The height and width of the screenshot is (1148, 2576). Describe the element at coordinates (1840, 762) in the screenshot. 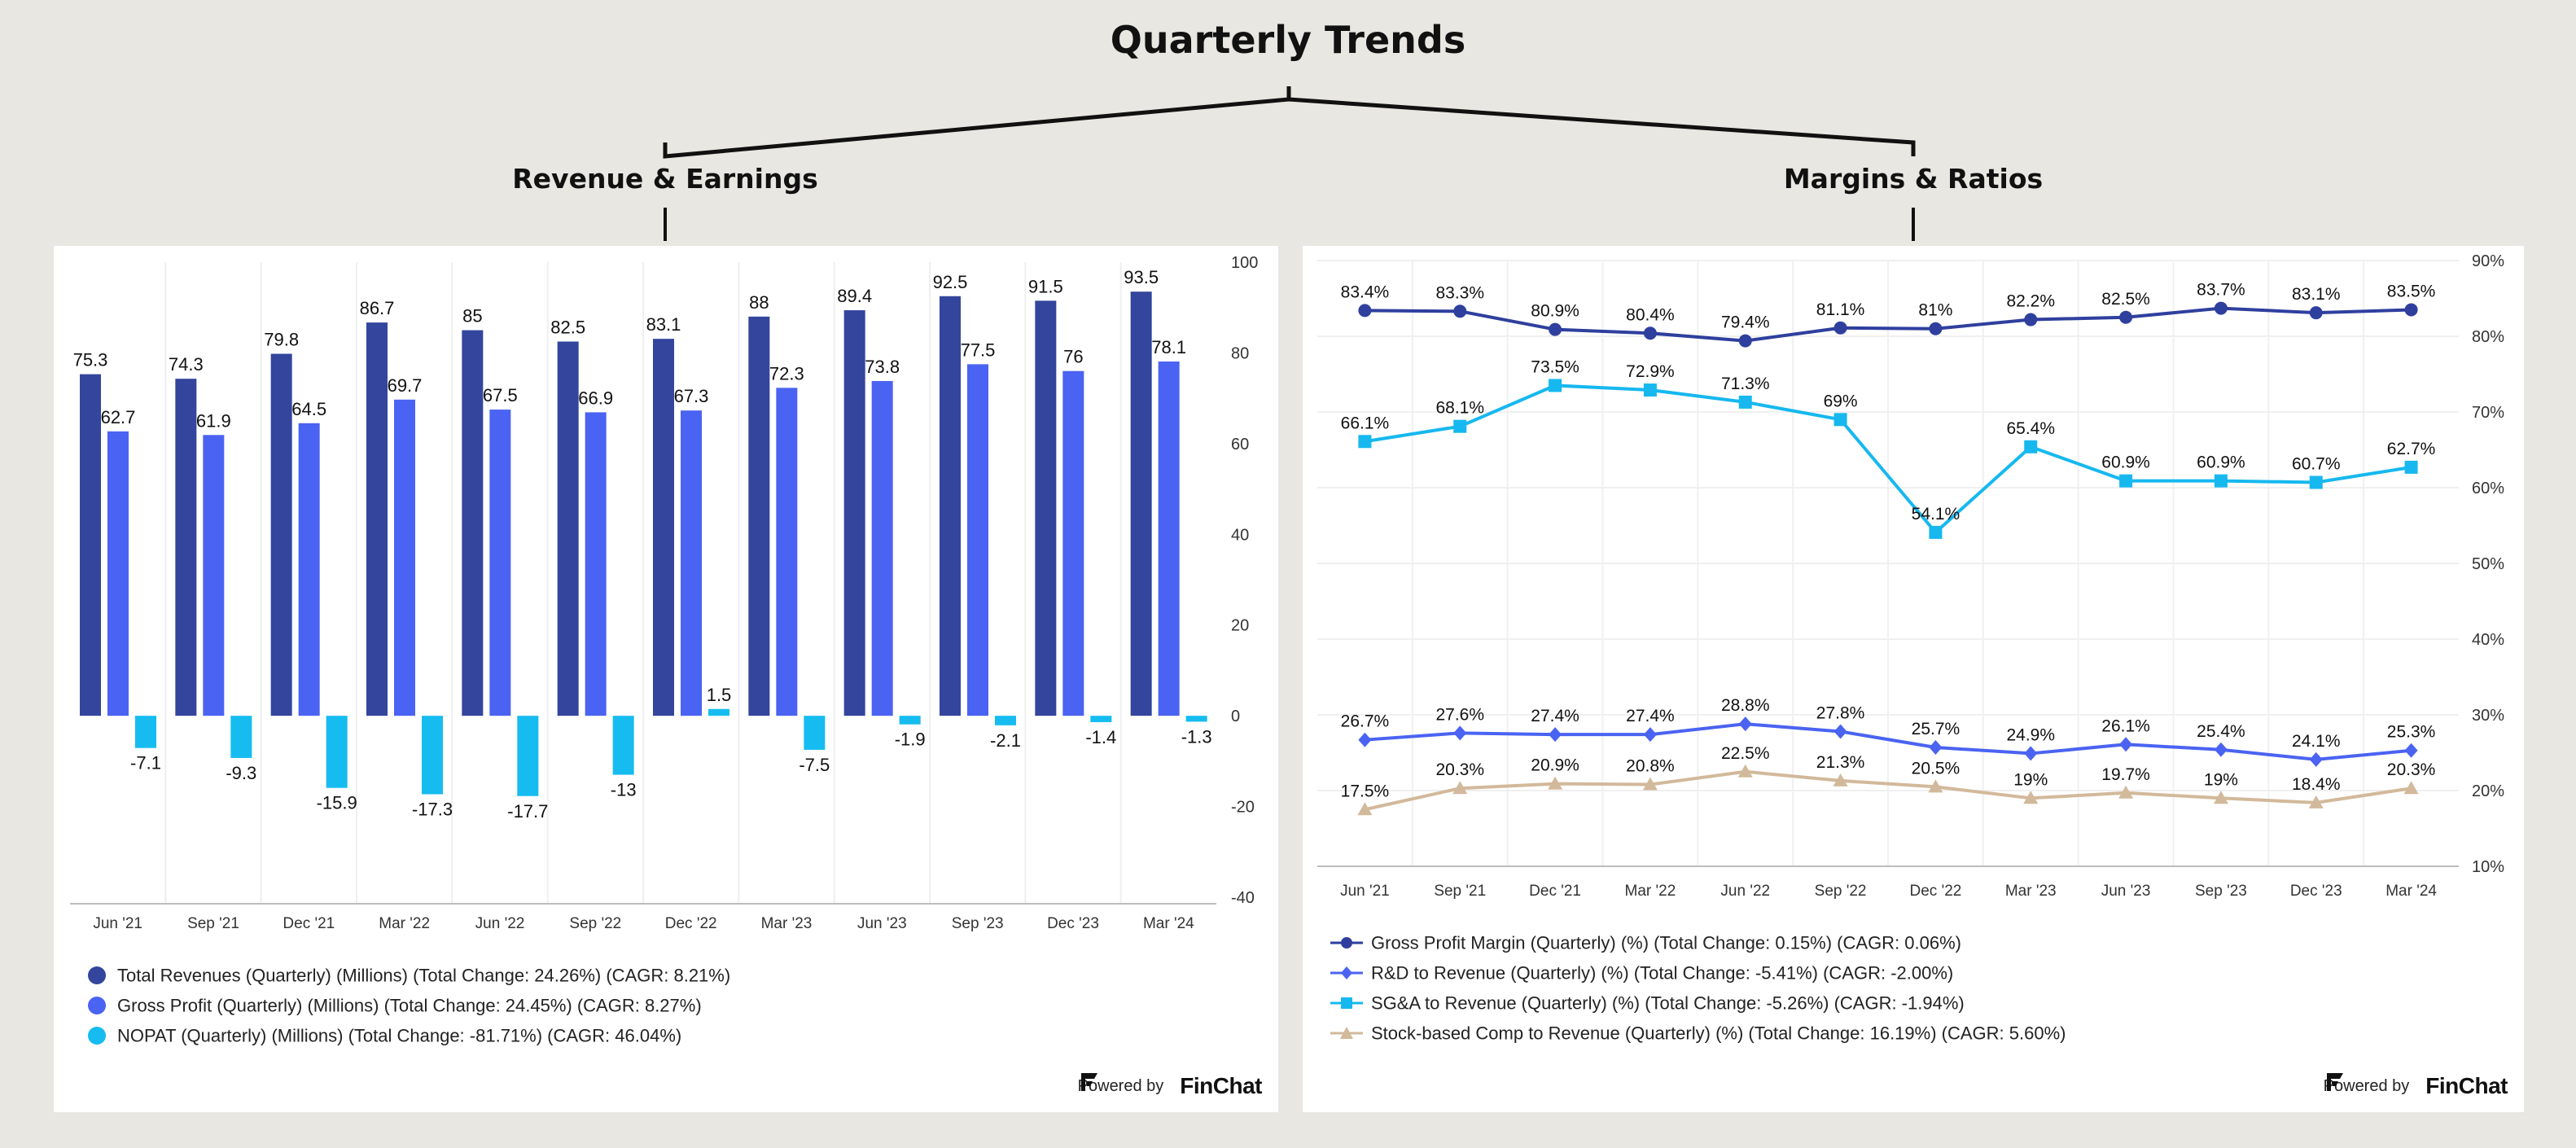

I see `data-label-stock-based-comp-to-revenue: 21.3%` at that location.